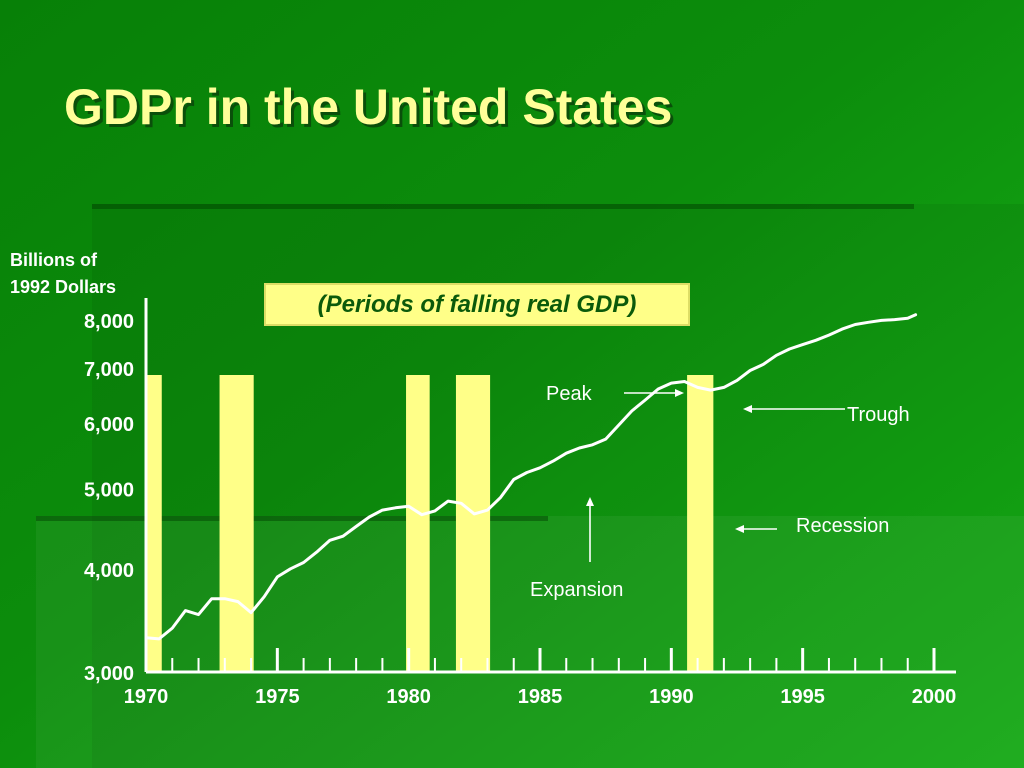 The width and height of the screenshot is (1024, 768). What do you see at coordinates (842, 526) in the screenshot?
I see `recession-label: Recession` at bounding box center [842, 526].